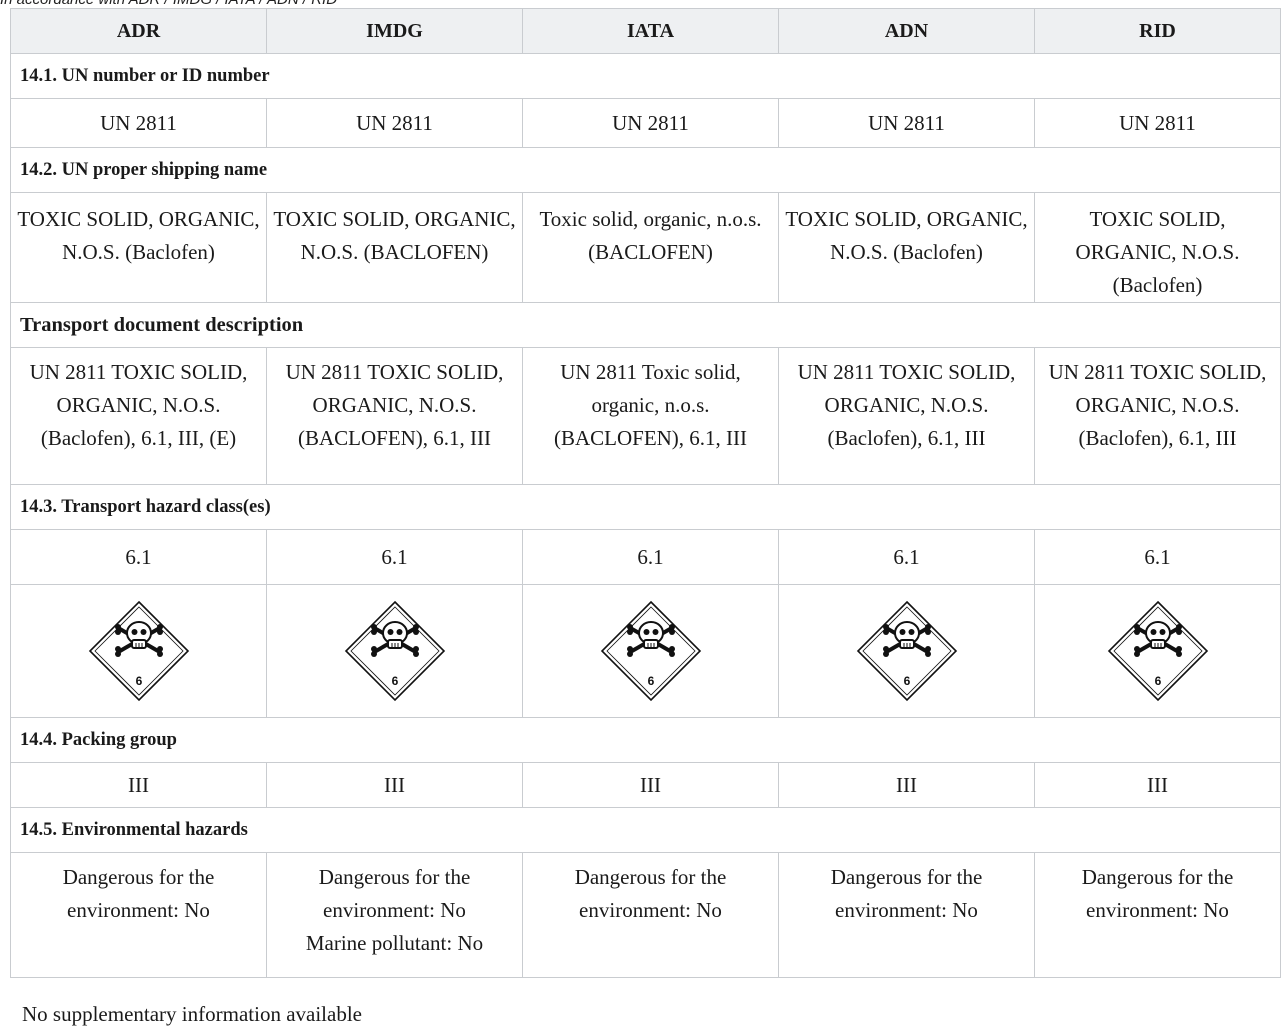  I want to click on section-hazard-class: 14.3. Transport hazard class(es), so click(645, 507).